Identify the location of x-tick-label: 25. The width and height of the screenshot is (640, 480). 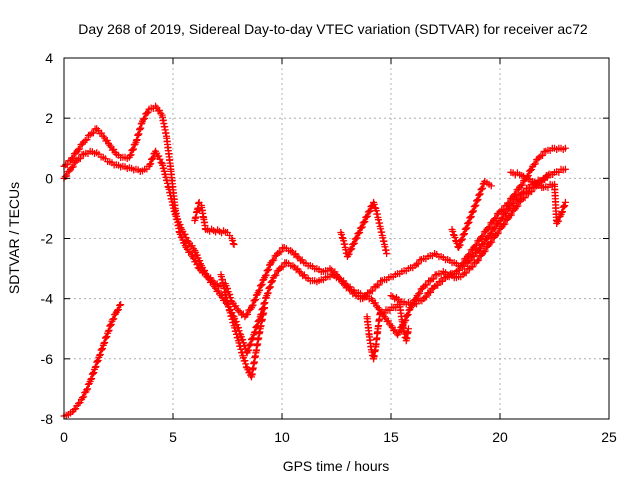
(609, 437).